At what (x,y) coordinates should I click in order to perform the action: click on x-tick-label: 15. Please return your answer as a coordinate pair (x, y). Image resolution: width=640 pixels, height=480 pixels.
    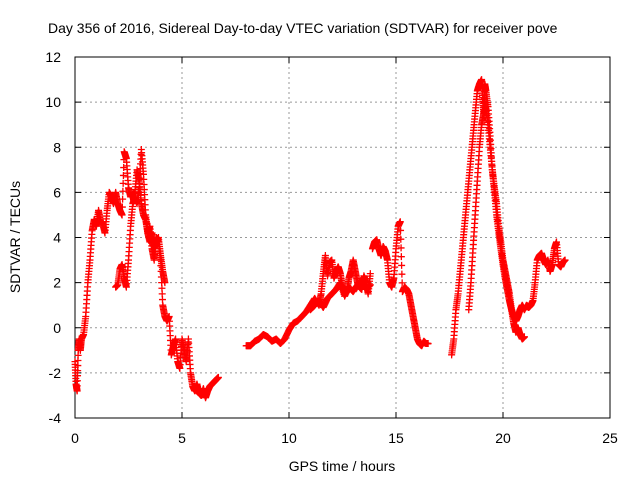
    Looking at the image, I should click on (396, 438).